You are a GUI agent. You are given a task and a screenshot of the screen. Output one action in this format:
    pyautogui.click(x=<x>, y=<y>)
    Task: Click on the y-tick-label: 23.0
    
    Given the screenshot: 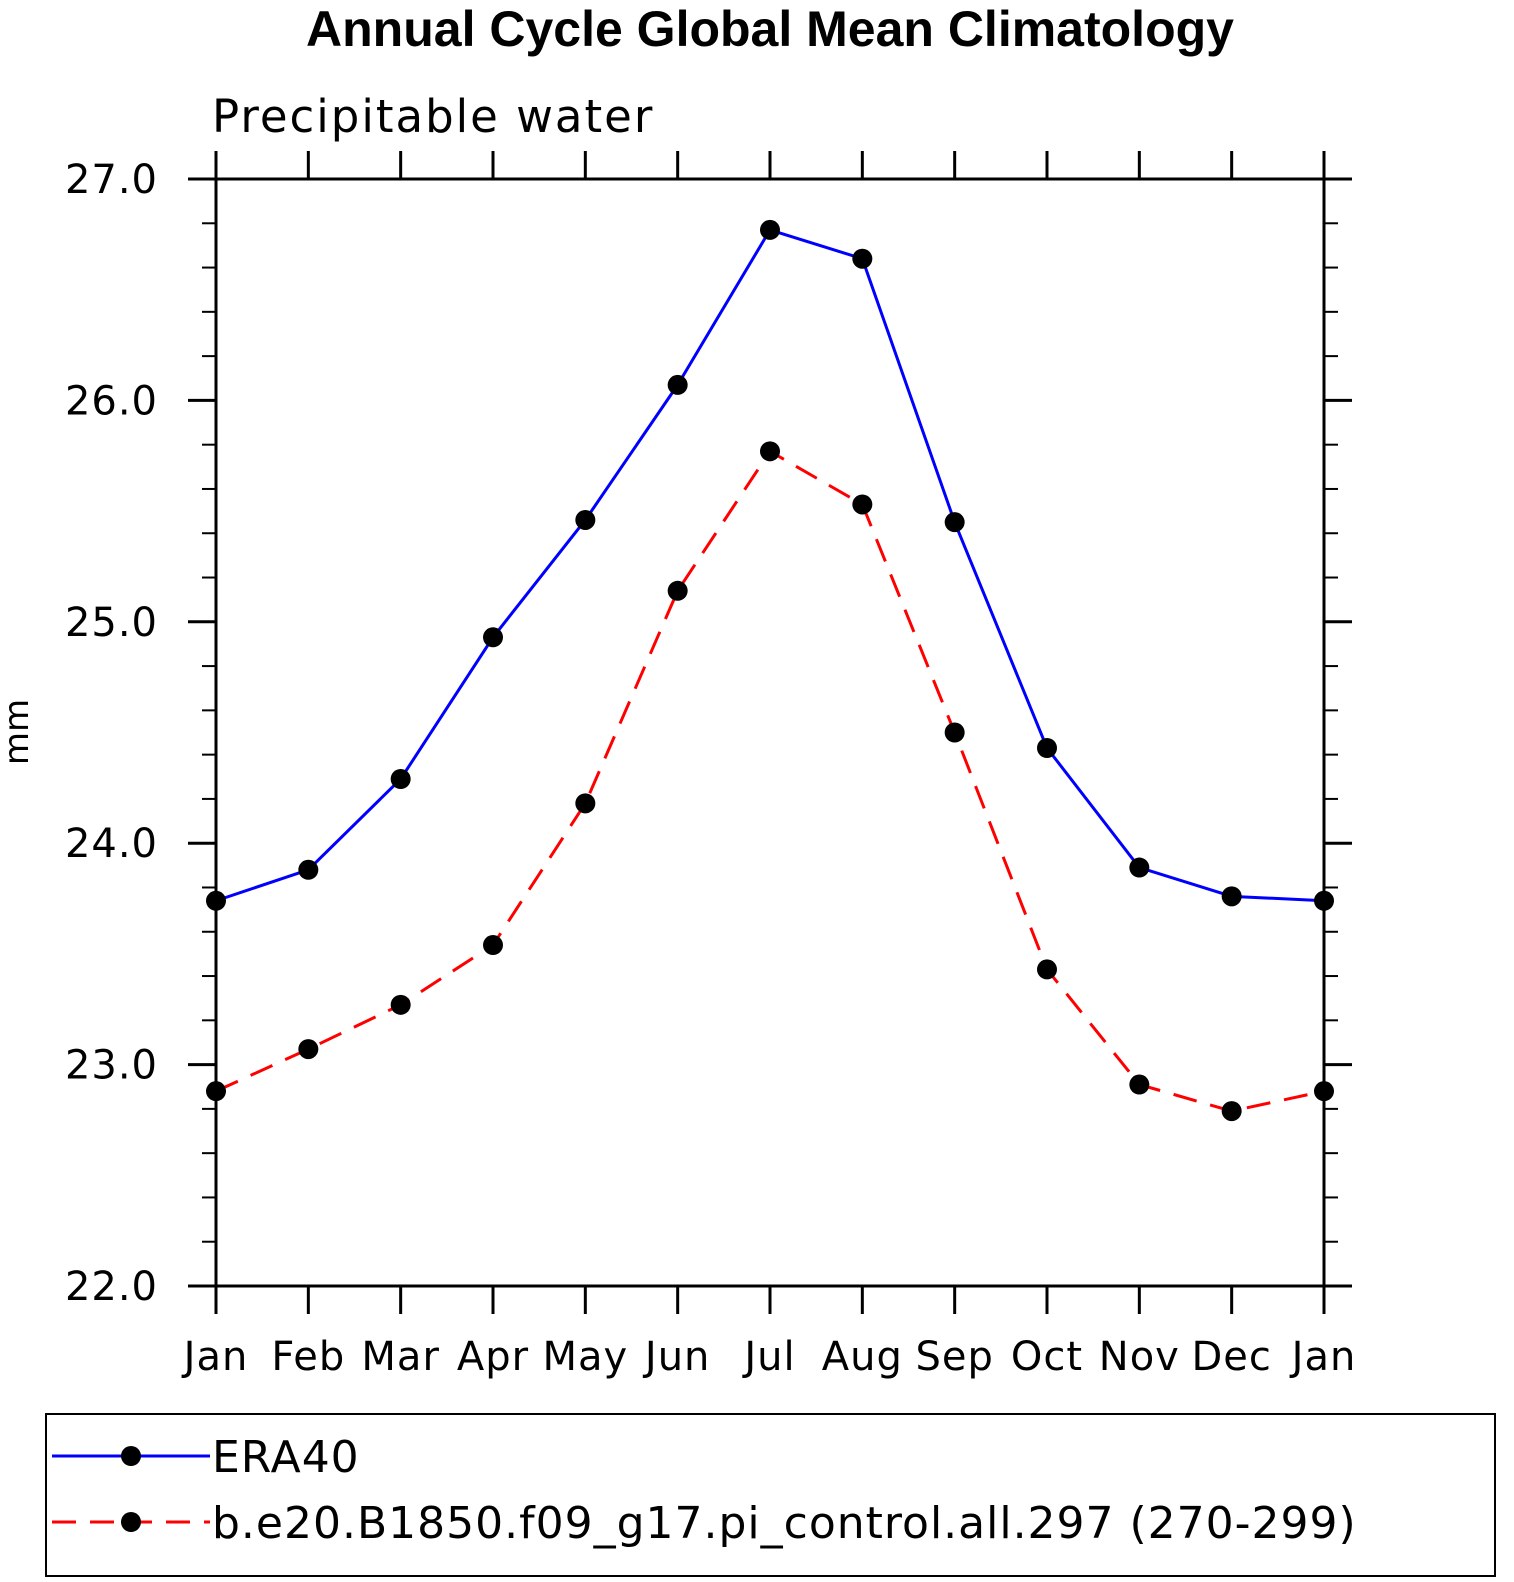 What is the action you would take?
    pyautogui.click(x=111, y=1066)
    